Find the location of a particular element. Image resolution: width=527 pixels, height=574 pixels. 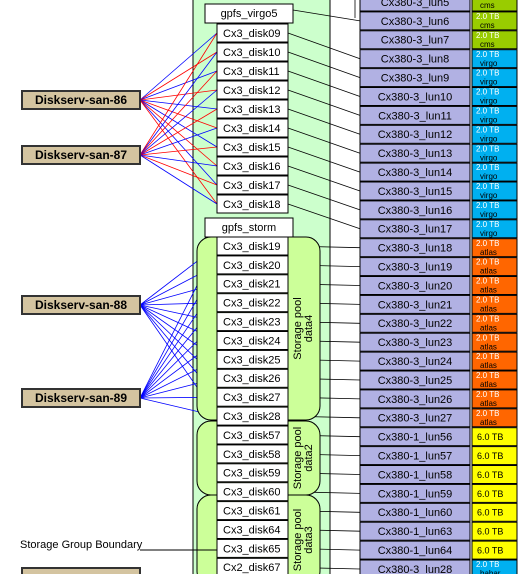

lun-name: Cx380-3_lun19 is located at coordinates (415, 268).